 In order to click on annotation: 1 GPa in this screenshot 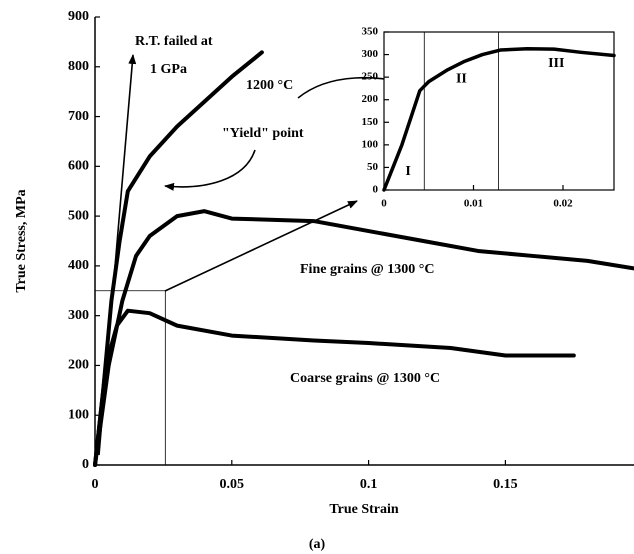, I will do `click(168, 69)`.